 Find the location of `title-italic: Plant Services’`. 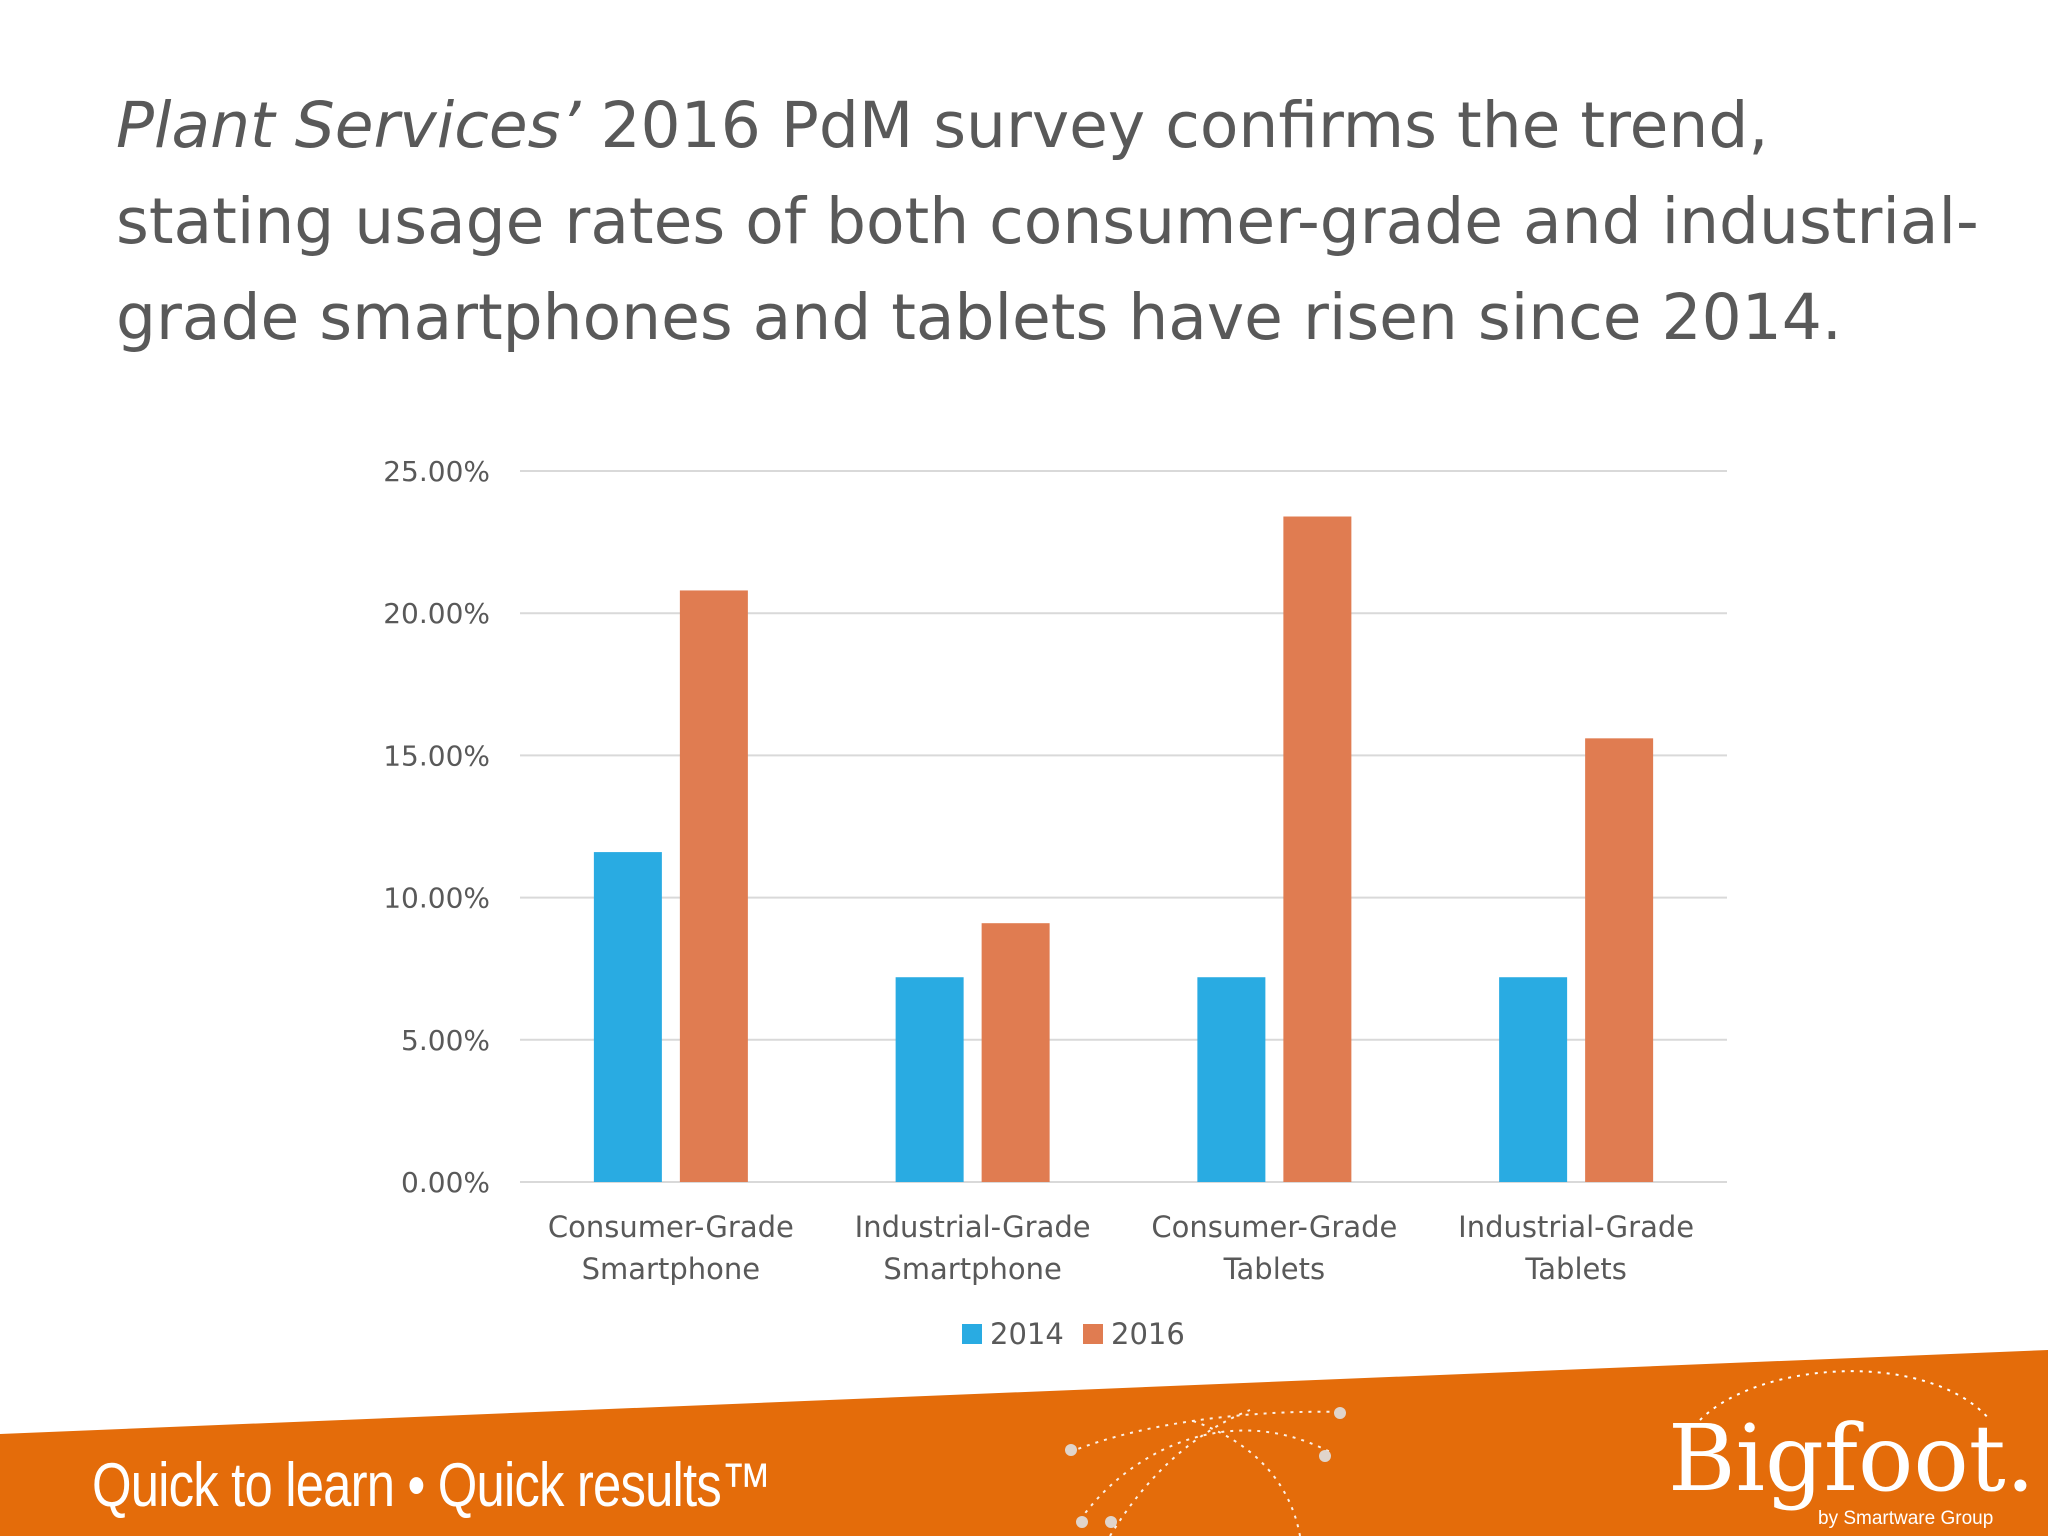

title-italic: Plant Services’ is located at coordinates (348, 125).